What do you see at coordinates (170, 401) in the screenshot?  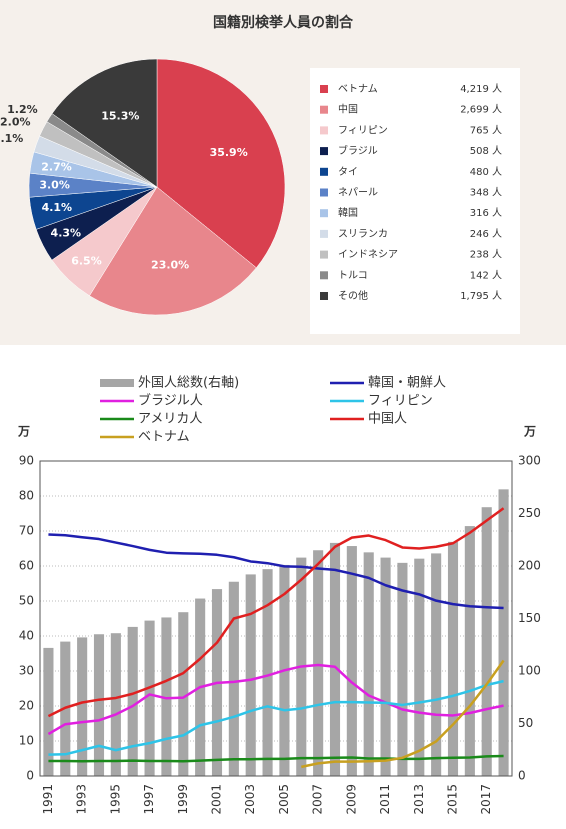 I see `legend-label: ブラジル人` at bounding box center [170, 401].